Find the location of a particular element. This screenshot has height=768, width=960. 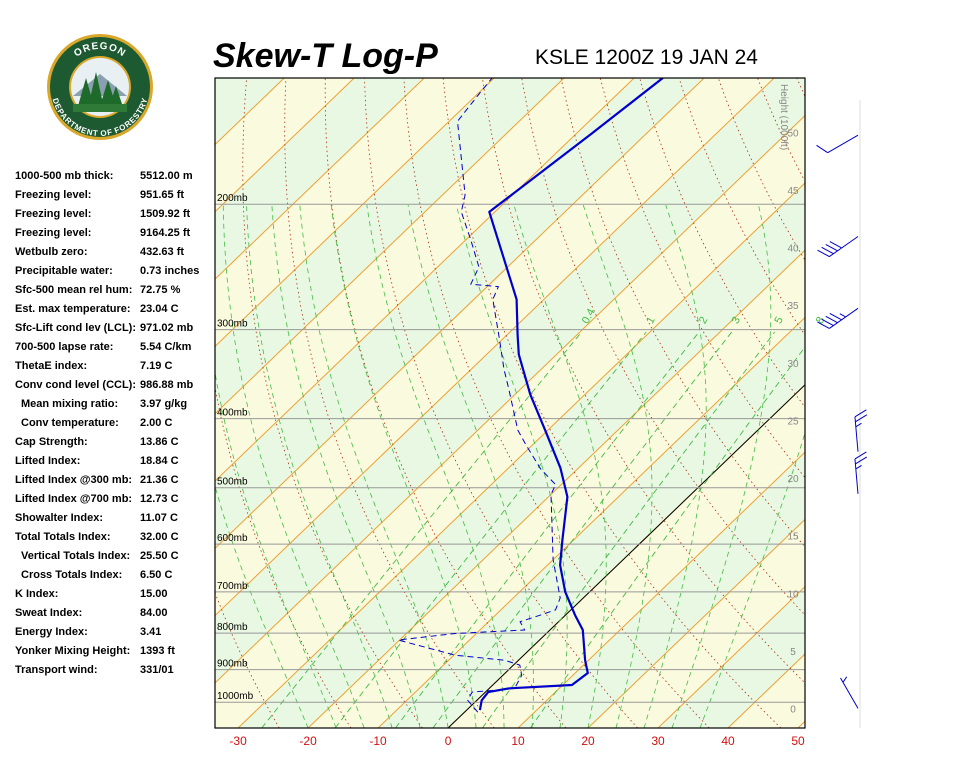

logo-ground is located at coordinates (100, 108).